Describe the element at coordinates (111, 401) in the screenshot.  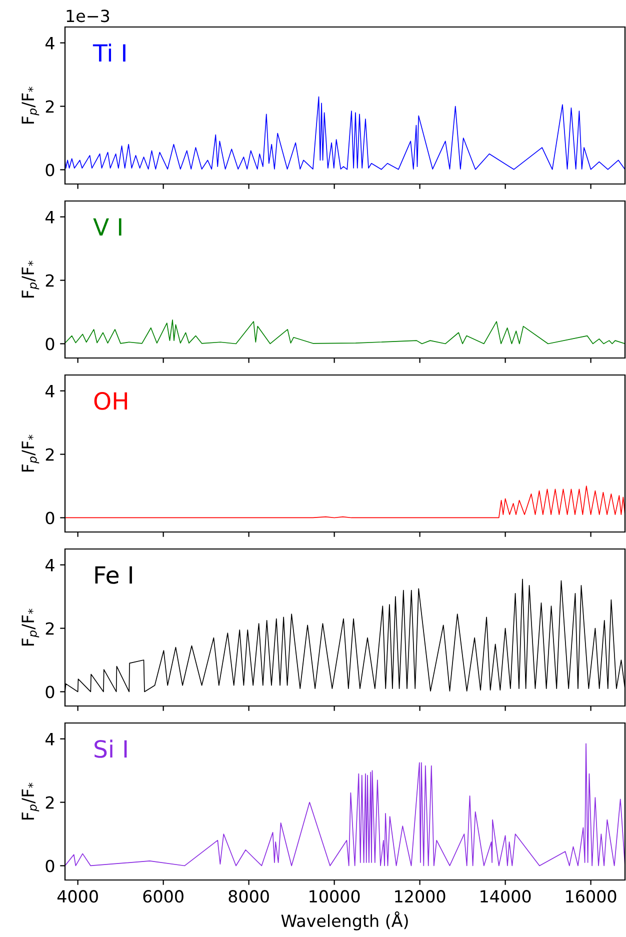
I see `text: OH` at that location.